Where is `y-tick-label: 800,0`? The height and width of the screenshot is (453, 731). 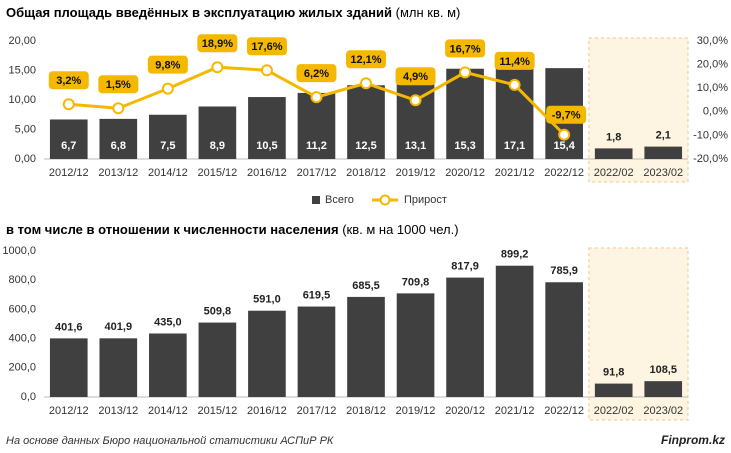 y-tick-label: 800,0 is located at coordinates (22, 280).